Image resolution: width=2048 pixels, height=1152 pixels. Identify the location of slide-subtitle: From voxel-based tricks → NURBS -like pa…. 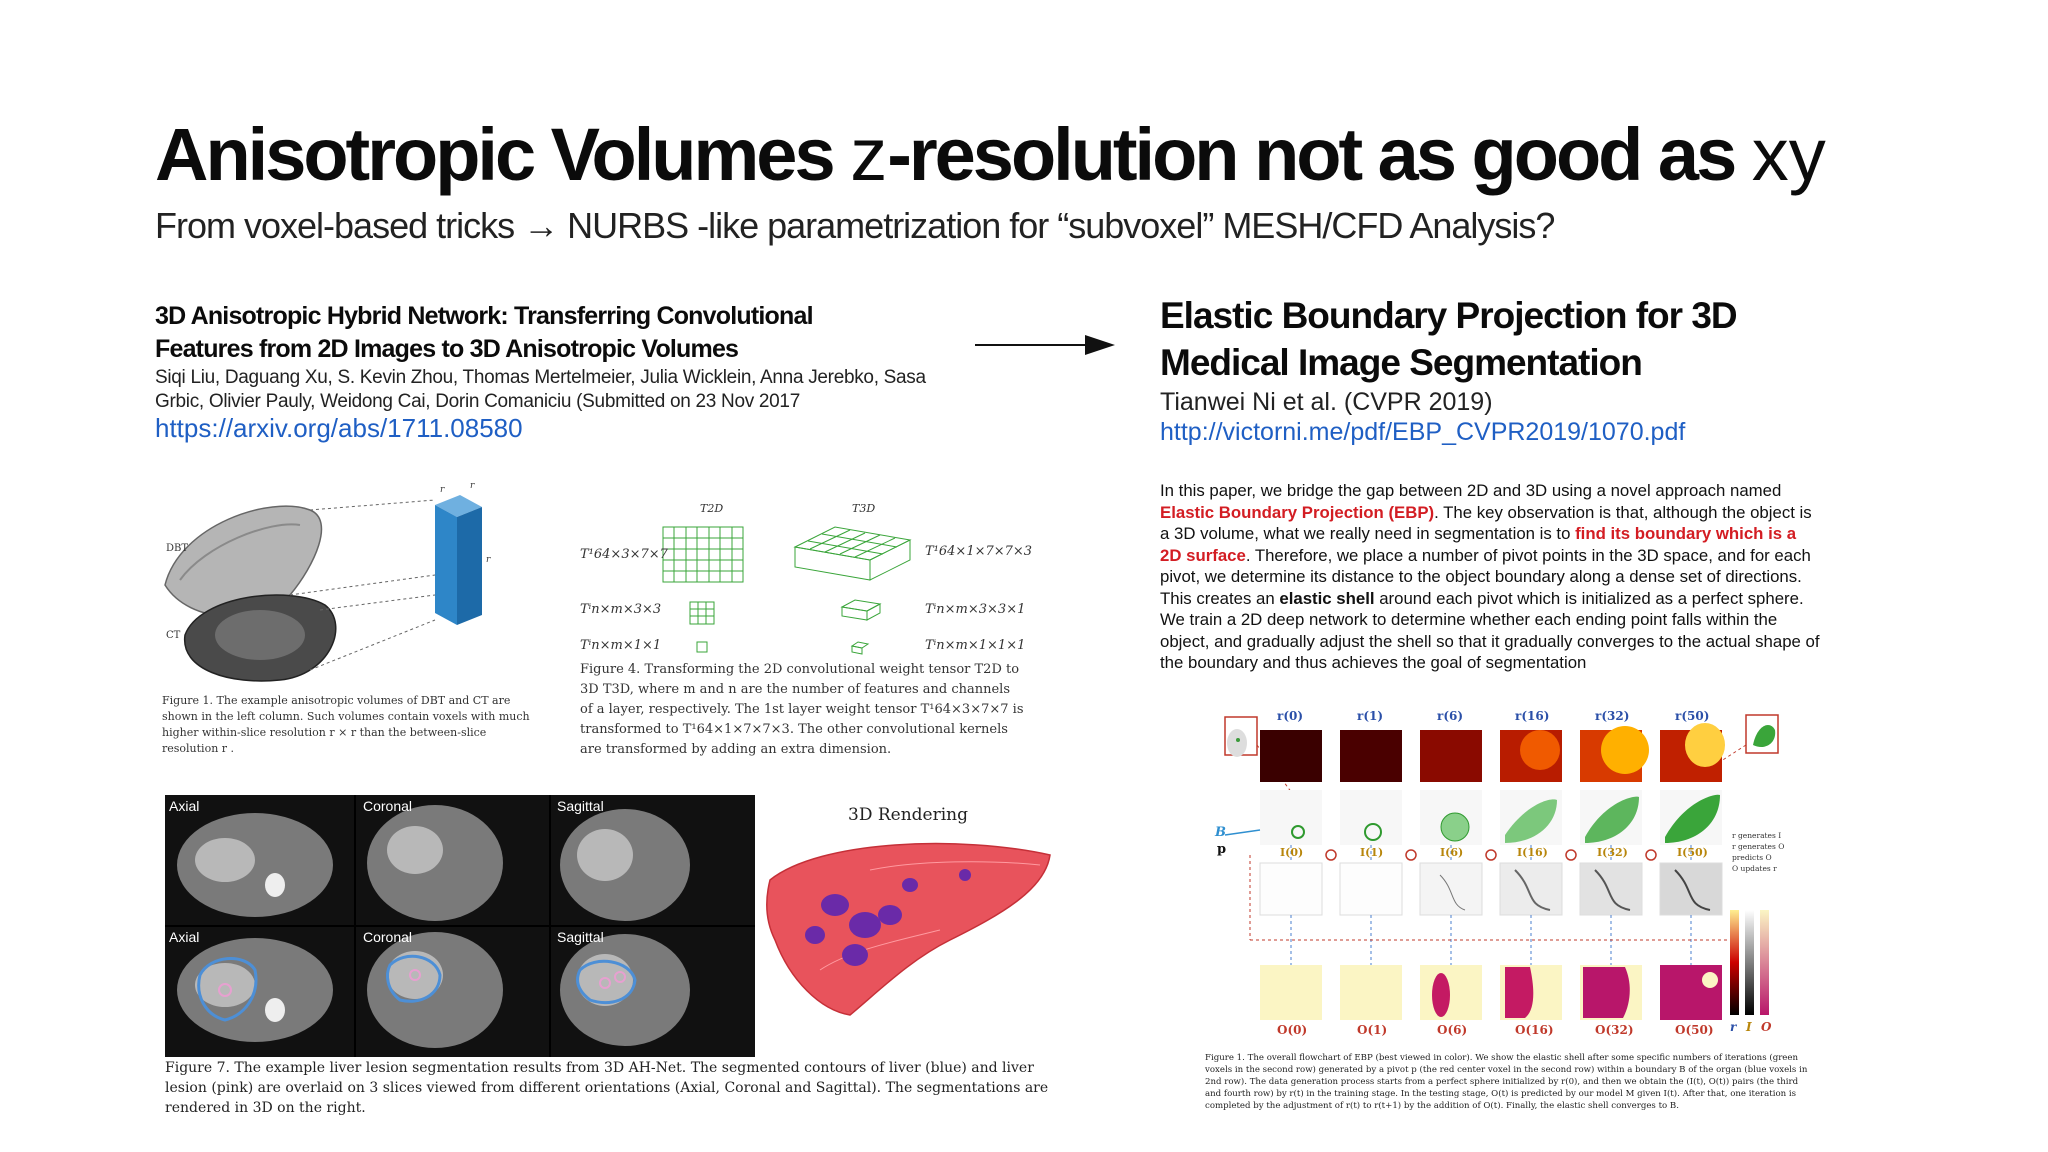
(855, 225).